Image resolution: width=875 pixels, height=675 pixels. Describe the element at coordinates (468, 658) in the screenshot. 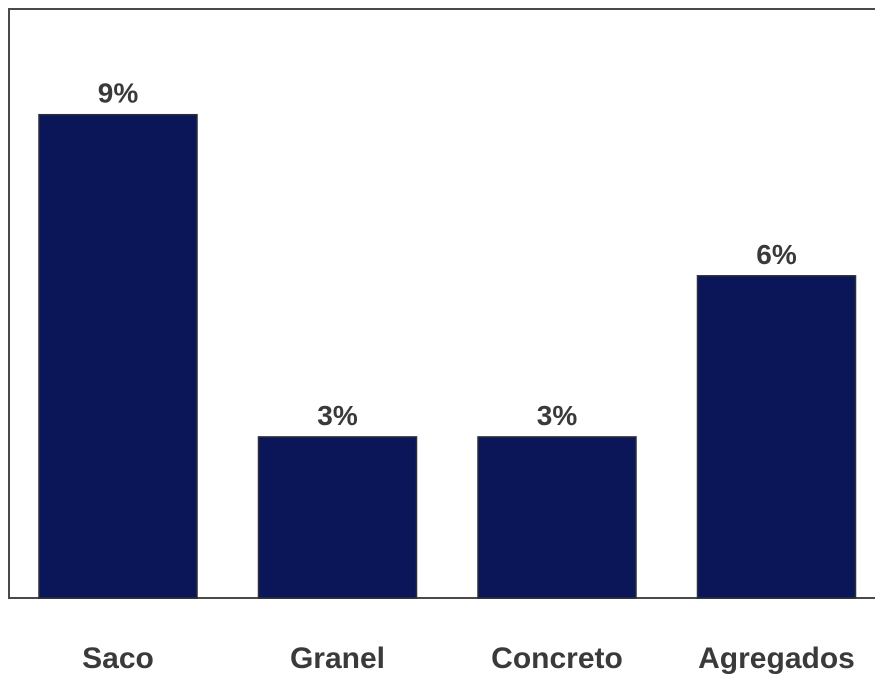

I see `category-labels-group: Saco Granel Concreto Agregados` at that location.